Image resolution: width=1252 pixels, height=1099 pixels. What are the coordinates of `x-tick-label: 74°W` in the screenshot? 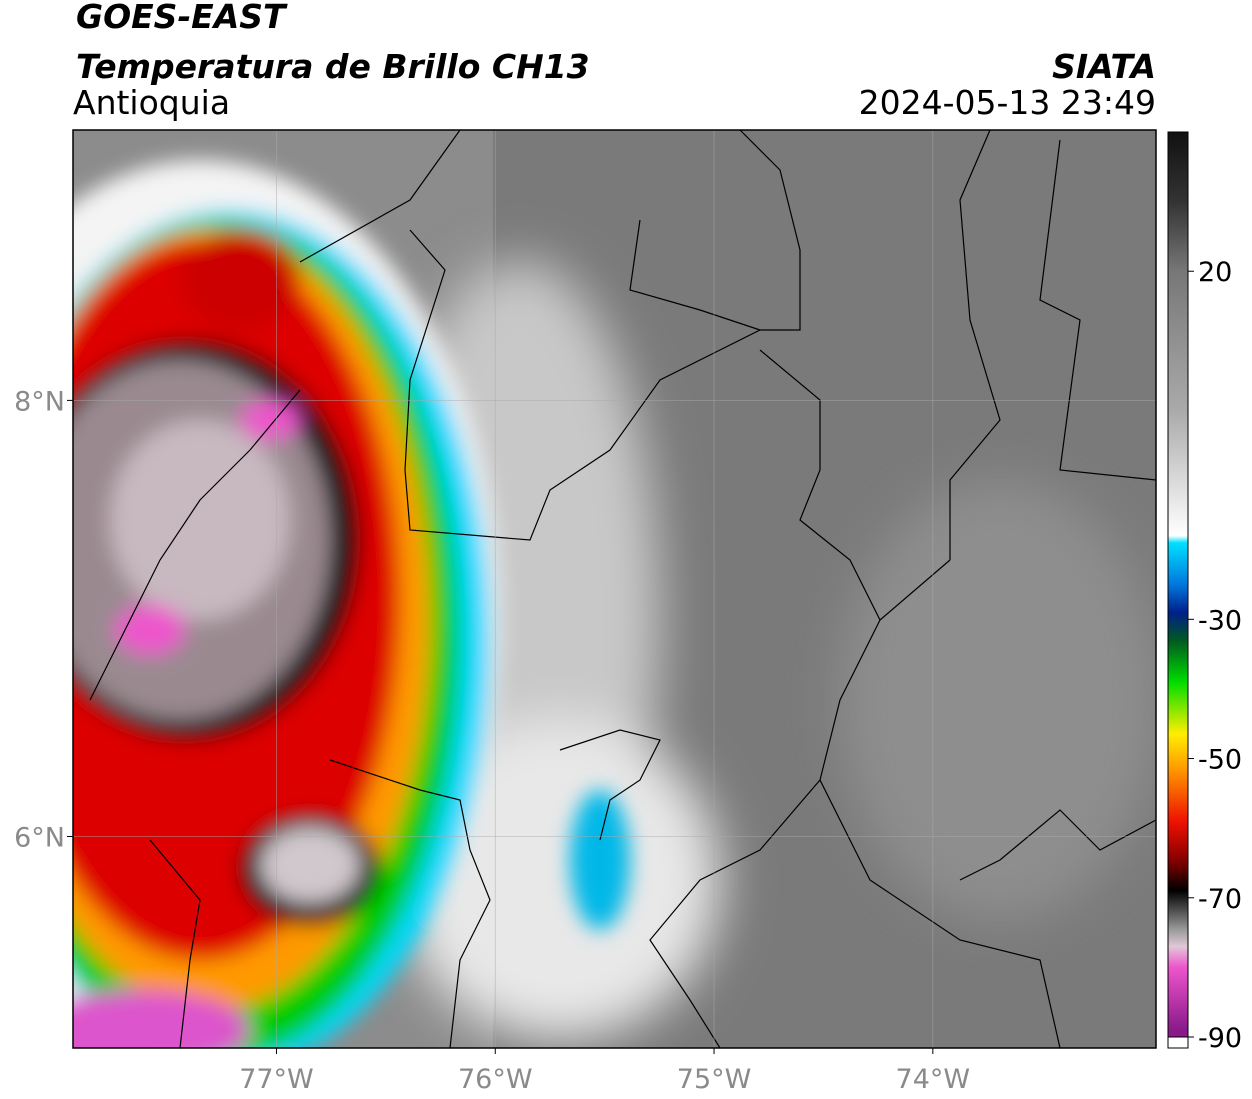 It's located at (933, 1079).